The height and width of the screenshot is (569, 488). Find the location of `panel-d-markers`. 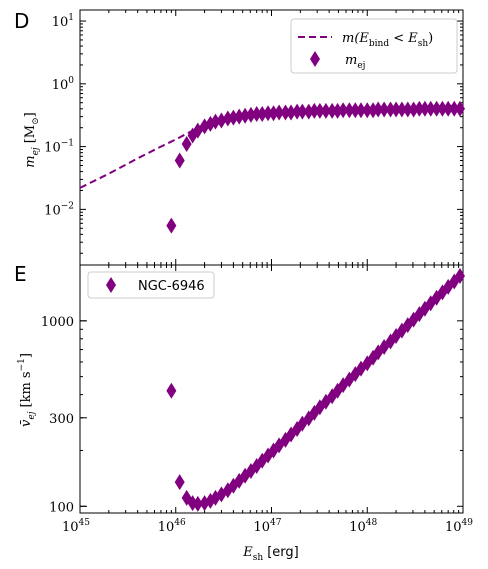

panel-d-markers is located at coordinates (315, 167).